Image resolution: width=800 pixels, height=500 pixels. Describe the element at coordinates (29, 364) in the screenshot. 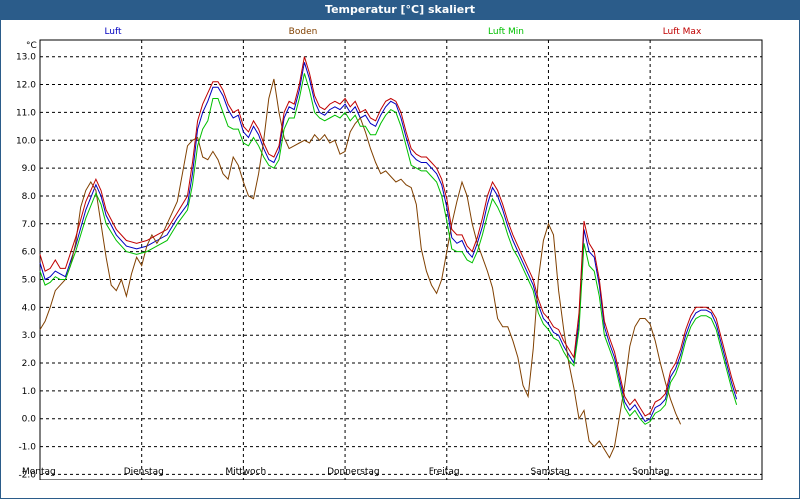

I see `y-tick-label: 2.0` at that location.